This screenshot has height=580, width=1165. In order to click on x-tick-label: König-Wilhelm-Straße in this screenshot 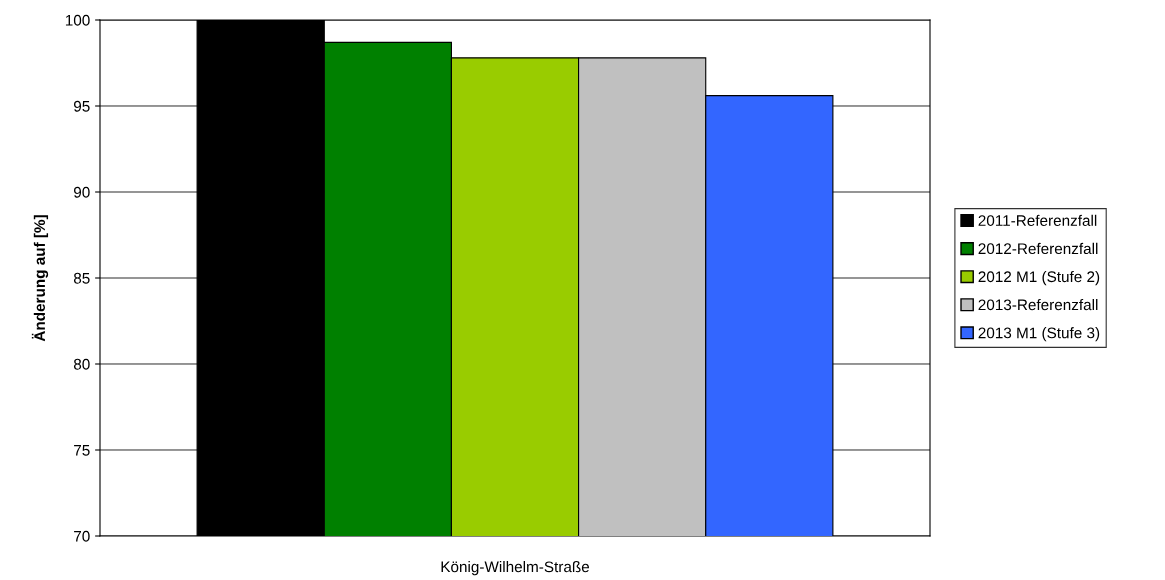, I will do `click(515, 568)`.